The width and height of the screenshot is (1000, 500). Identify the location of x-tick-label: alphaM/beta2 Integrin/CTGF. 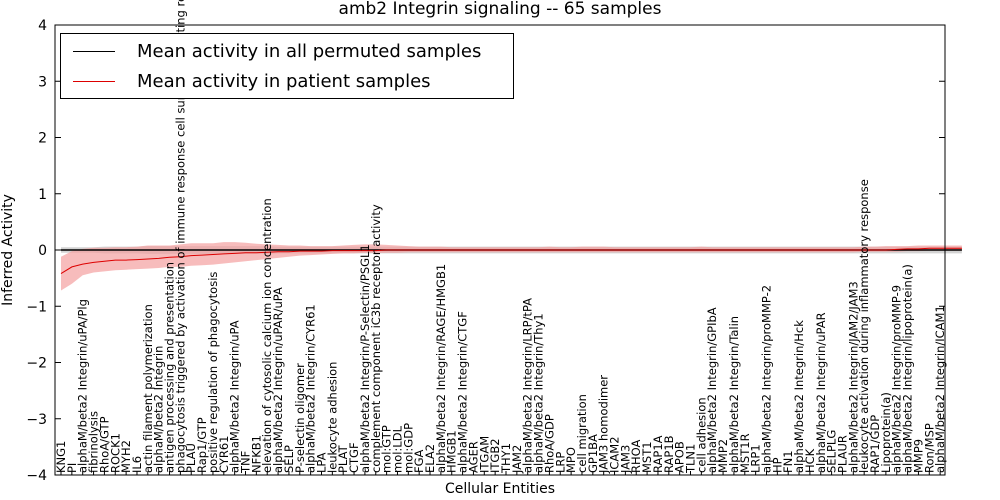
(463, 392).